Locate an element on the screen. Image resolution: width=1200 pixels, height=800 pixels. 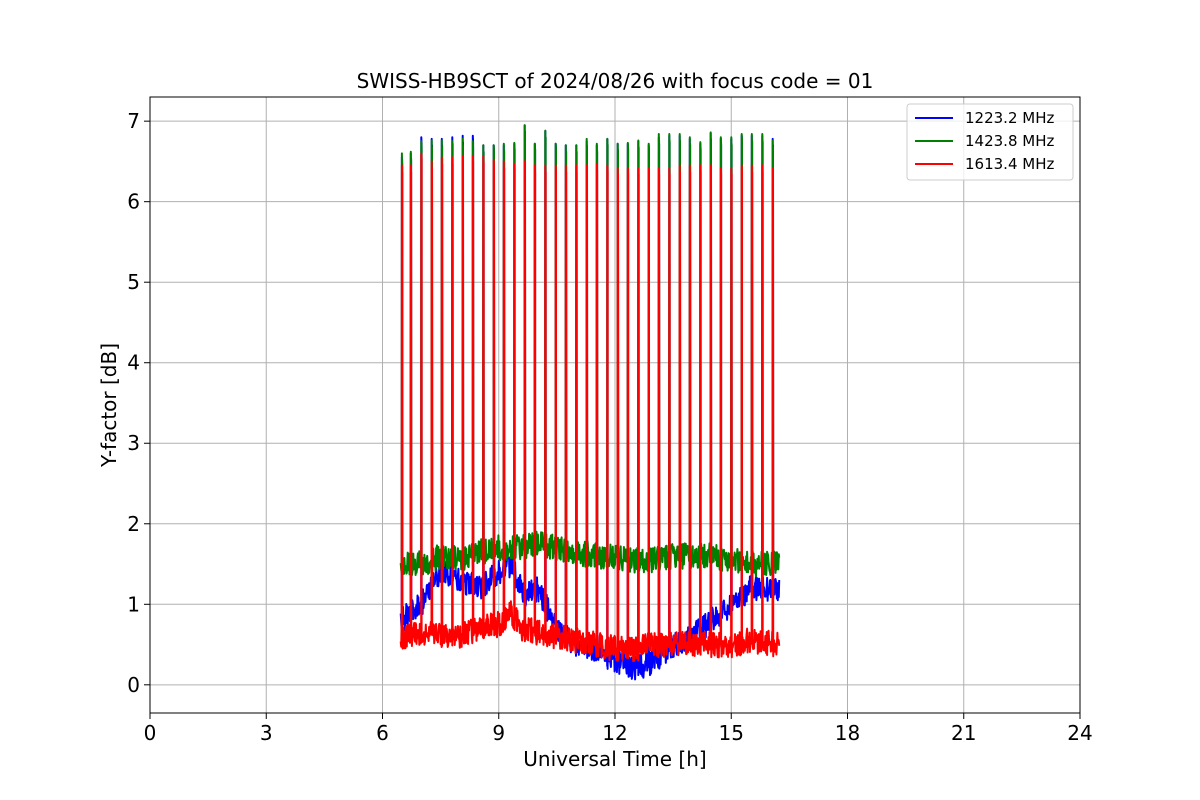
y-axis-label: Y-factor [dB] is located at coordinates (109, 405).